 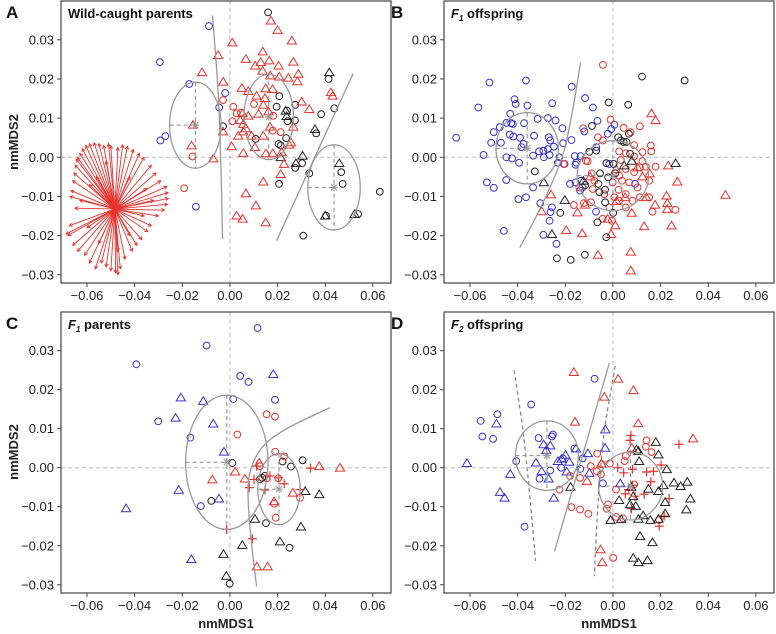 What do you see at coordinates (455, 13) in the screenshot?
I see `title-italic-f: F` at bounding box center [455, 13].